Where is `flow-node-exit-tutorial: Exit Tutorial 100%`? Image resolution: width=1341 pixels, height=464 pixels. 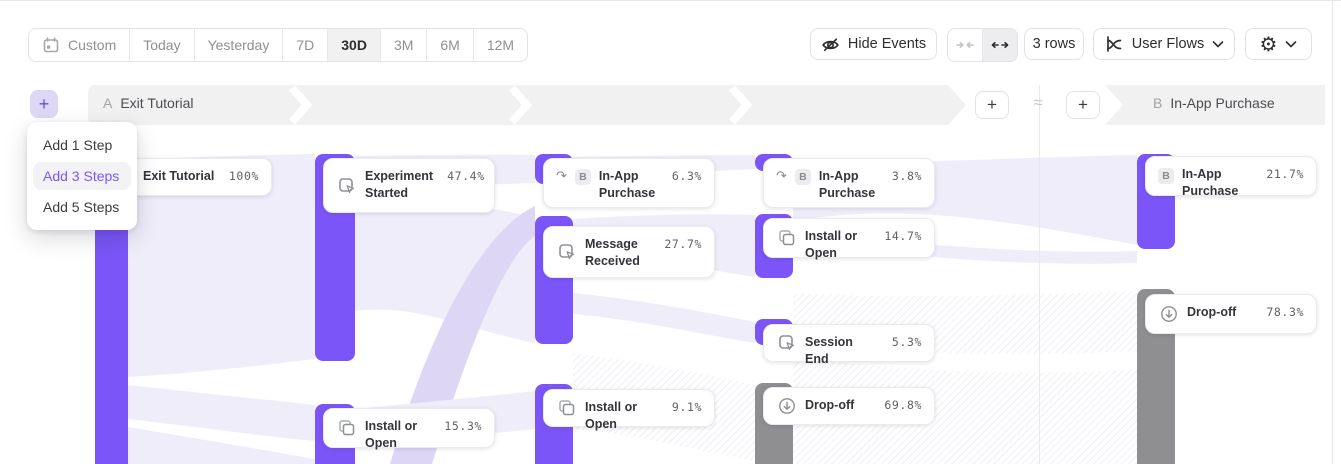
flow-node-exit-tutorial: Exit Tutorial 100% is located at coordinates (192, 177).